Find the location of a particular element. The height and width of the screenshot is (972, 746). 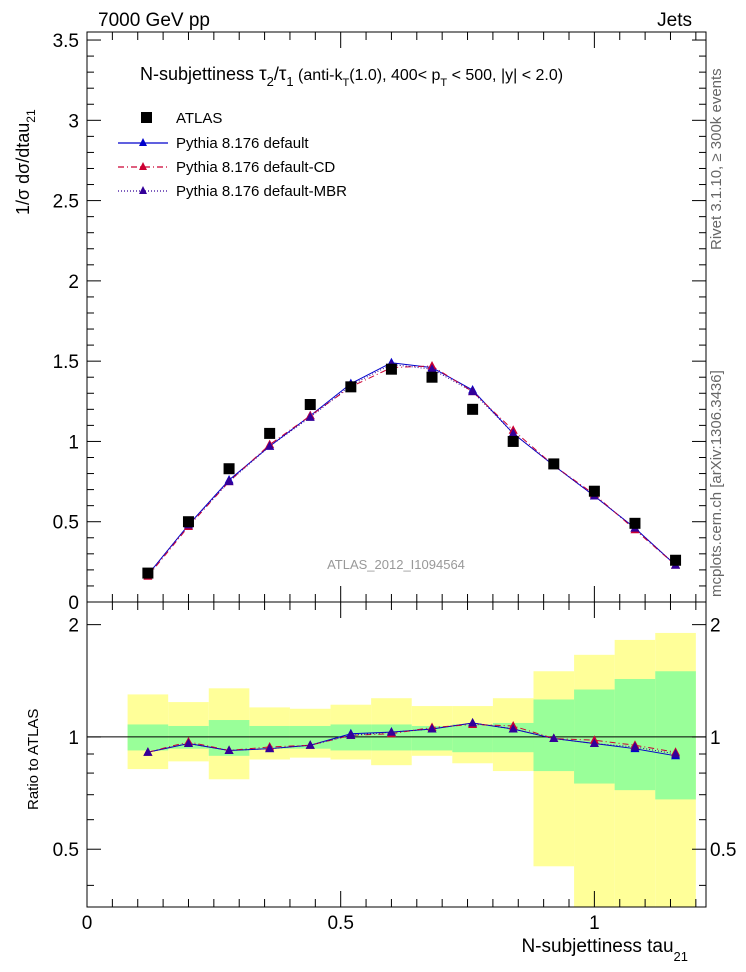

legend-marker-atlas is located at coordinates (146, 117).